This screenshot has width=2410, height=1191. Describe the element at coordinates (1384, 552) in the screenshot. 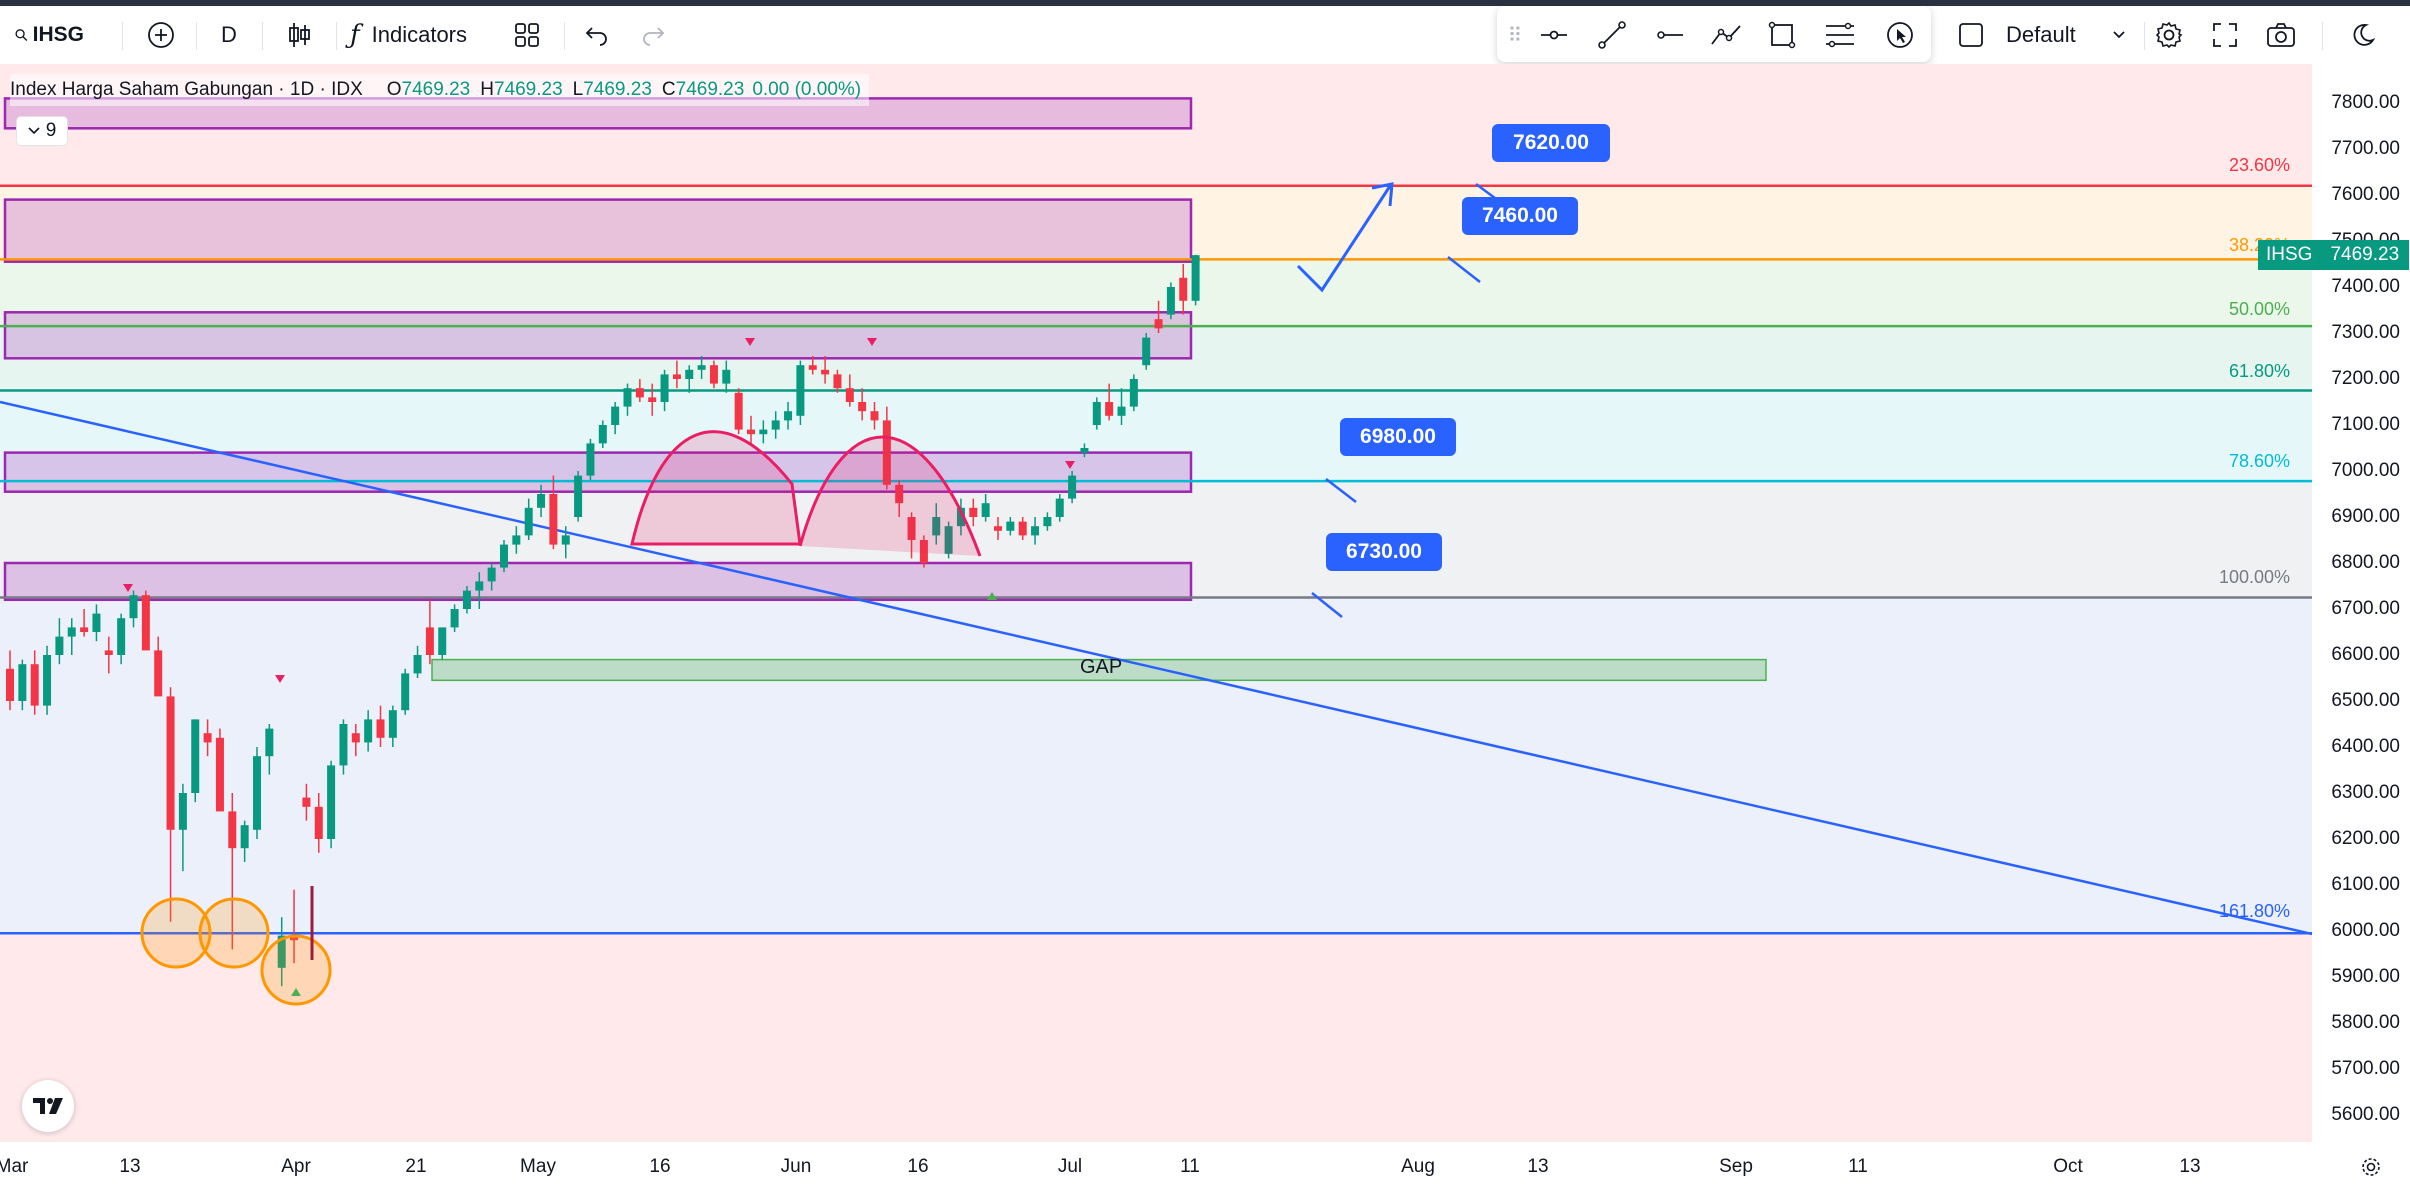

I see `price-callout-6730: 6730.00` at that location.